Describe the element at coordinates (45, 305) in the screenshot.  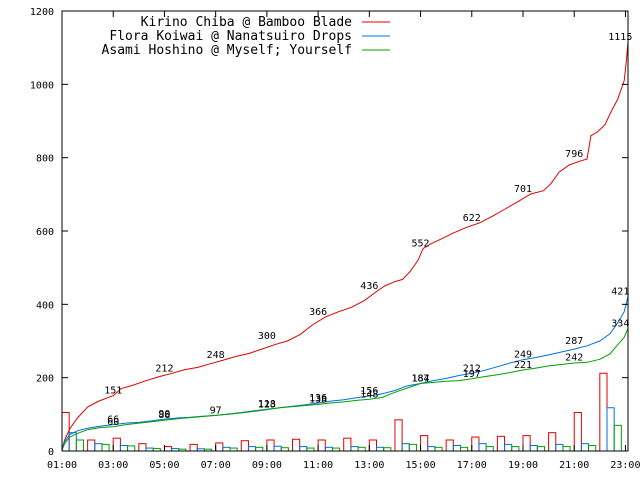
I see `y-tick-label: 400` at that location.